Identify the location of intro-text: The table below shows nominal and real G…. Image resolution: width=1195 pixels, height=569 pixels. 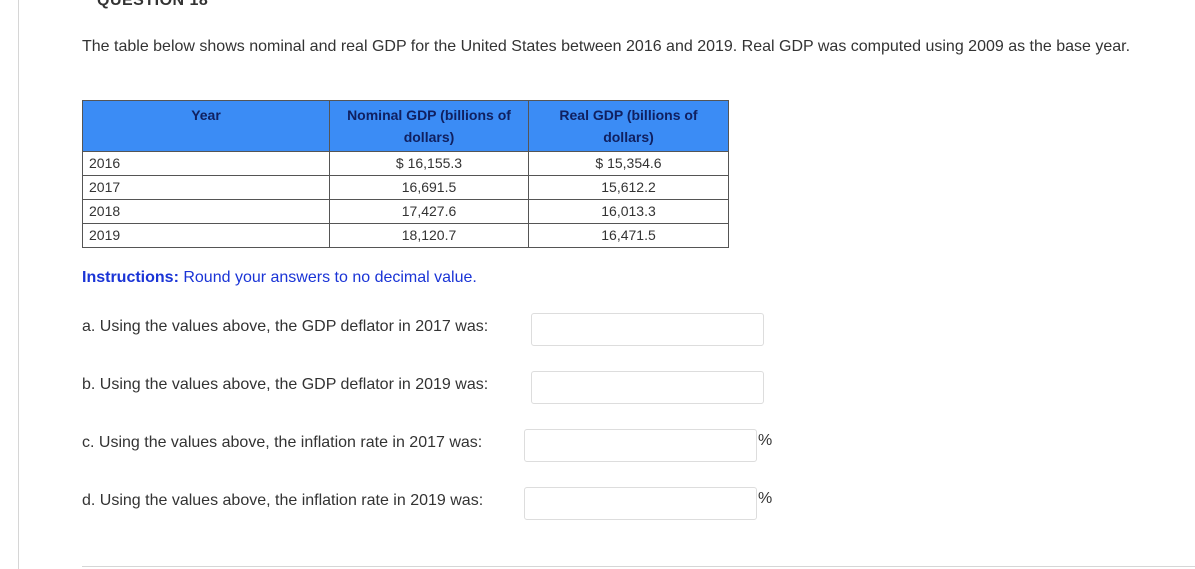
(606, 46).